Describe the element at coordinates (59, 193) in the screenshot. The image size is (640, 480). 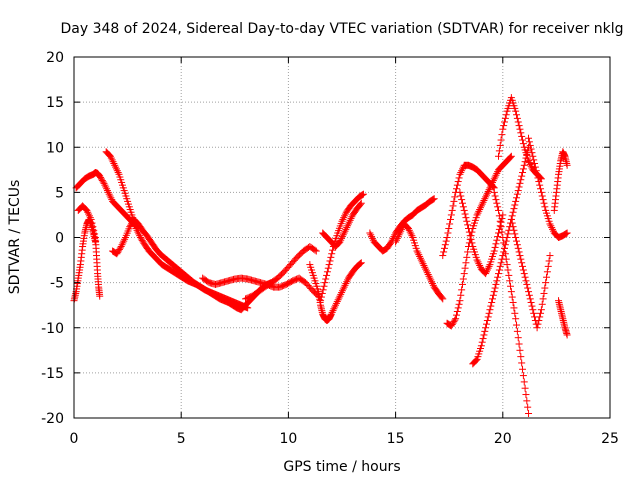
I see `y-tick-label: 5` at that location.